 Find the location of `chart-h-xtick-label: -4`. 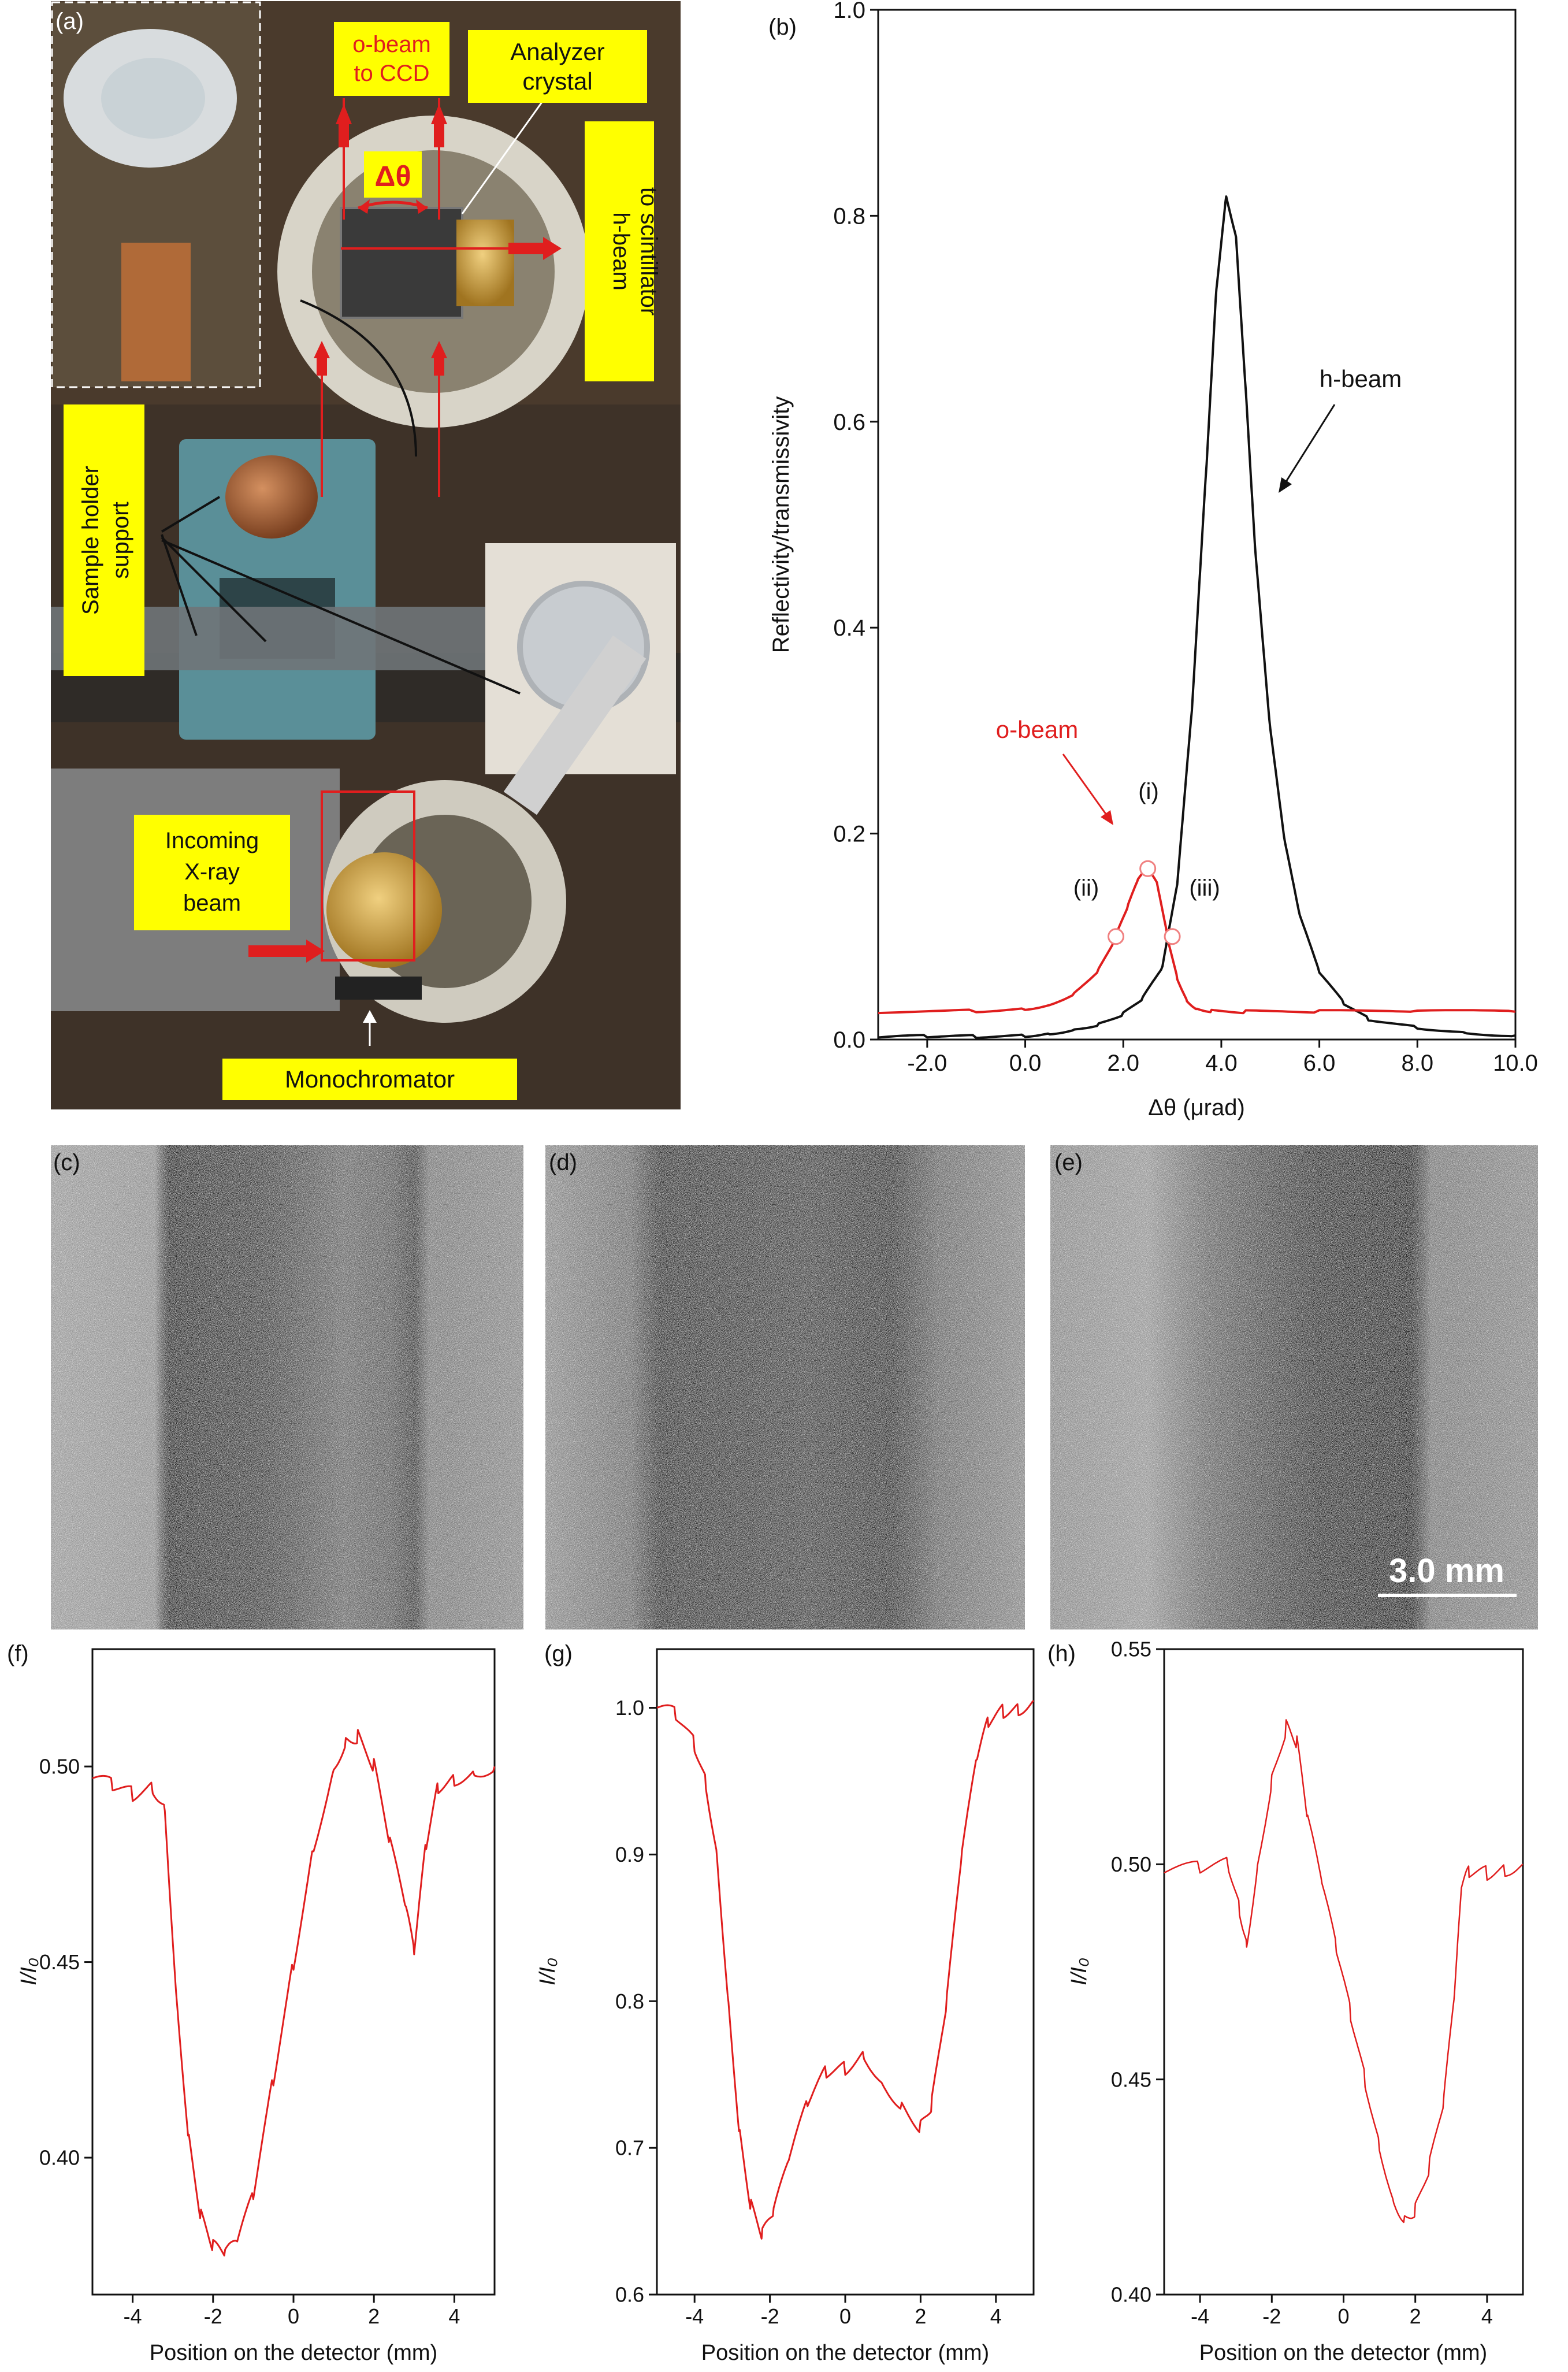

chart-h-xtick-label: -4 is located at coordinates (1200, 2316).